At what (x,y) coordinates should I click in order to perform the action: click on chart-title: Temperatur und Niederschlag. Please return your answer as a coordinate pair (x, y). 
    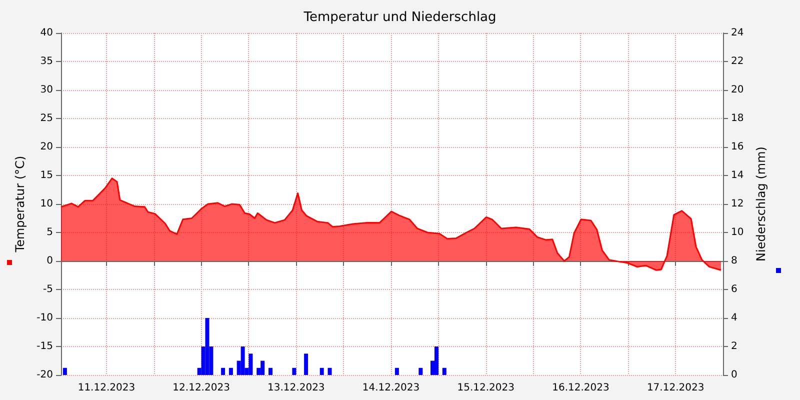
    Looking at the image, I should click on (399, 17).